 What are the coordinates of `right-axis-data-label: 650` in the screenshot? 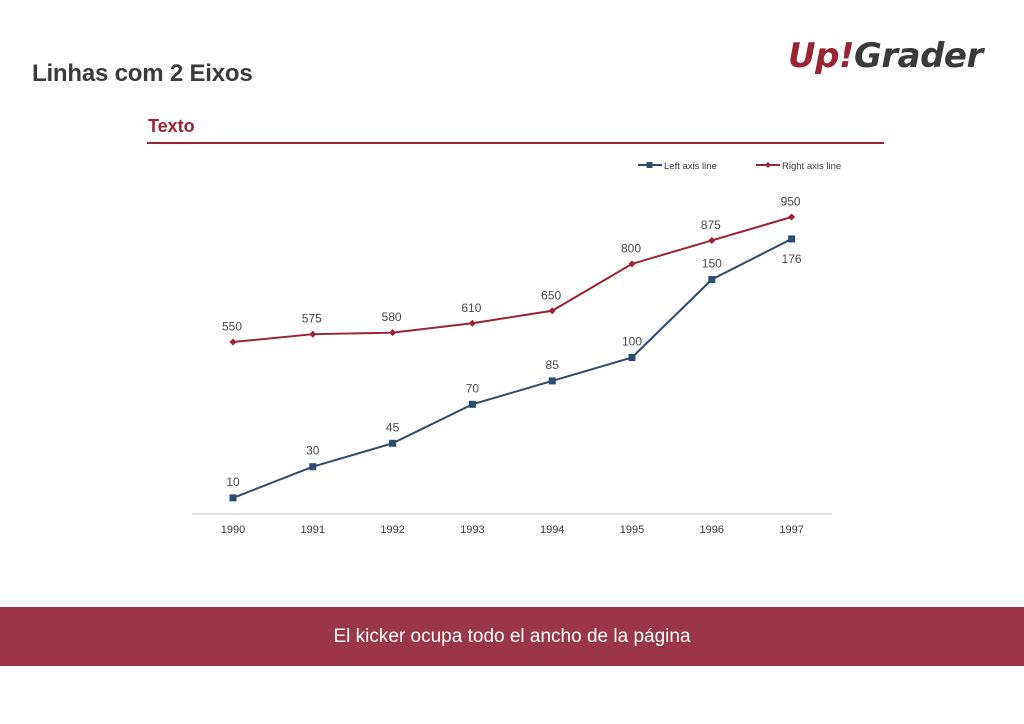 It's located at (551, 295).